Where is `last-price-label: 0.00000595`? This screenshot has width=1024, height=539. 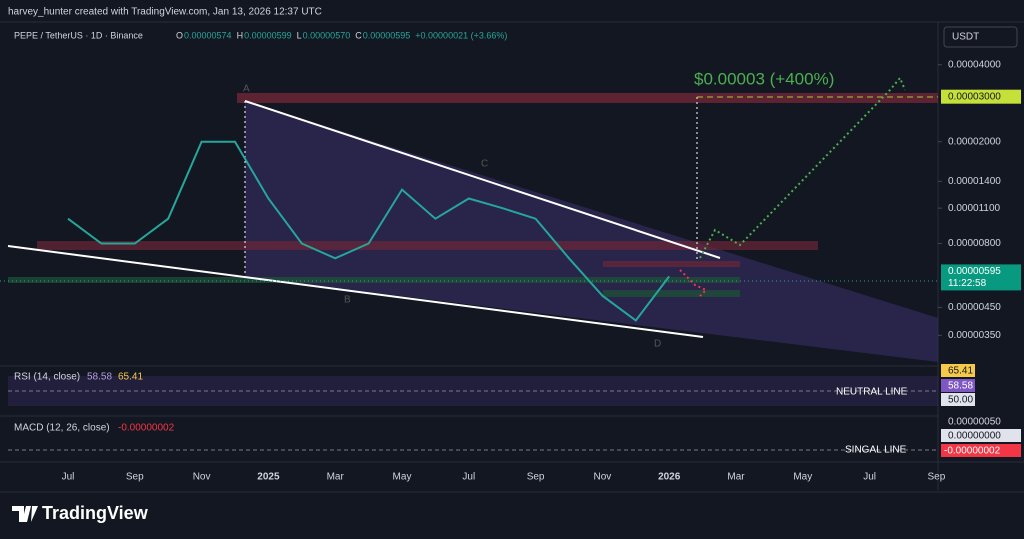
last-price-label: 0.00000595 is located at coordinates (974, 271).